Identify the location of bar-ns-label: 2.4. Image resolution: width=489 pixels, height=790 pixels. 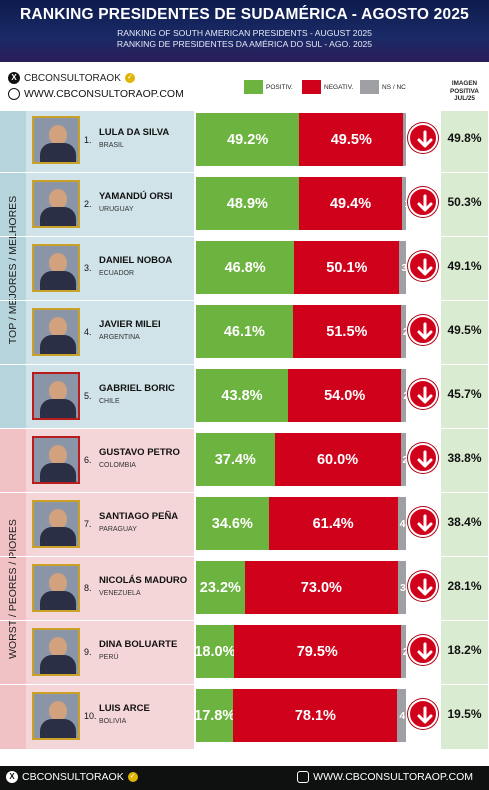
(404, 331).